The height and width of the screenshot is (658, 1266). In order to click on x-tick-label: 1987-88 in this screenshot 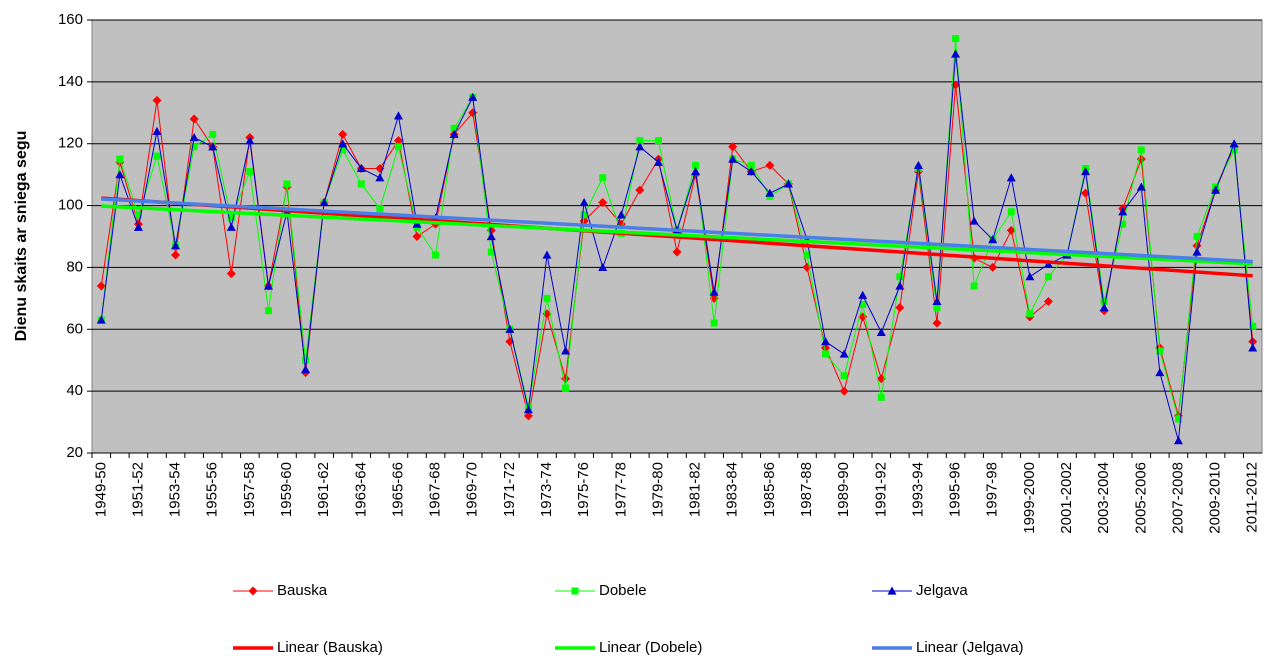, I will do `click(806, 489)`.